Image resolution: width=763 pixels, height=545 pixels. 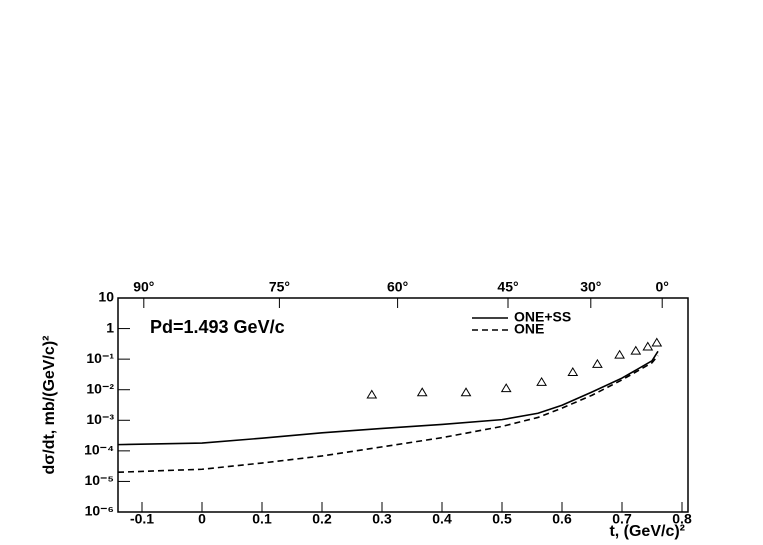 I want to click on x-tick-label: 0, so click(x=202, y=519).